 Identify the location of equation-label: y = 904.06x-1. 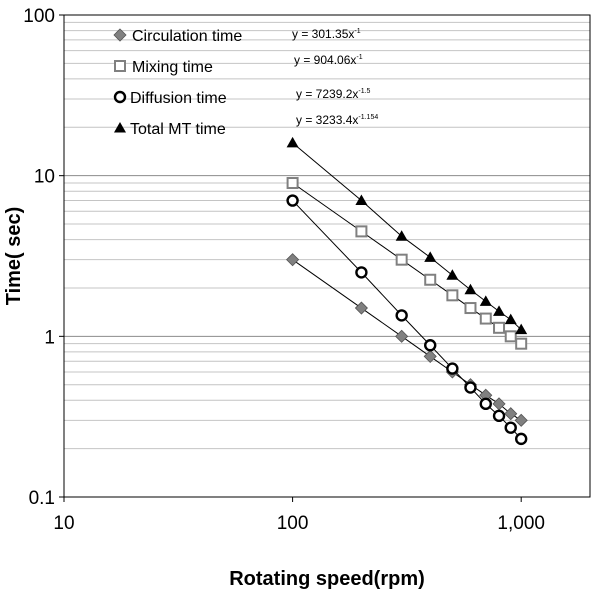
(328, 60).